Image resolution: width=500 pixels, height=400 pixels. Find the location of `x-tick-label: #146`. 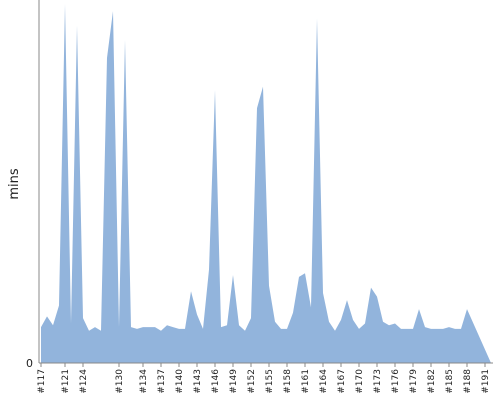

x-tick-label: #146 is located at coordinates (216, 381).